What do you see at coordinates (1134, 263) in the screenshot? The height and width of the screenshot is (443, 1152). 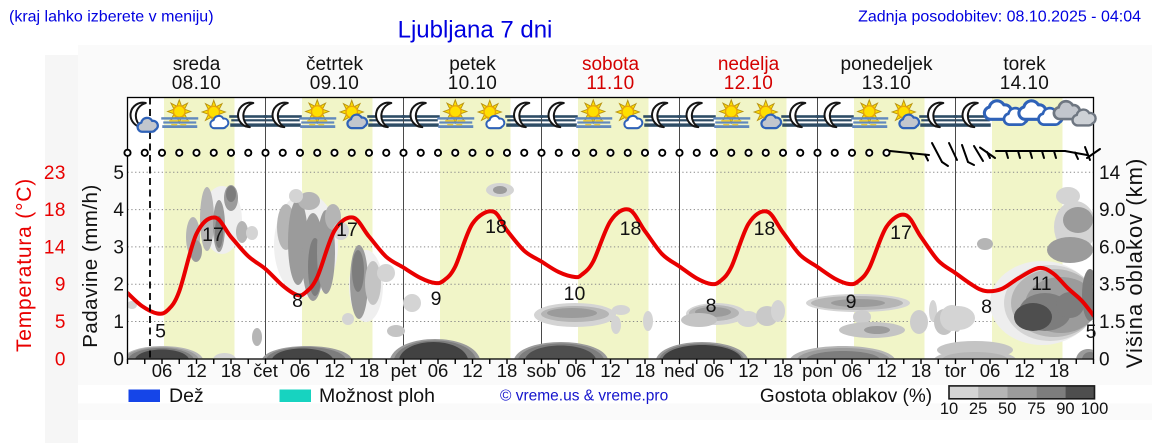 I see `svg-text: Višina oblakov (km)` at bounding box center [1134, 263].